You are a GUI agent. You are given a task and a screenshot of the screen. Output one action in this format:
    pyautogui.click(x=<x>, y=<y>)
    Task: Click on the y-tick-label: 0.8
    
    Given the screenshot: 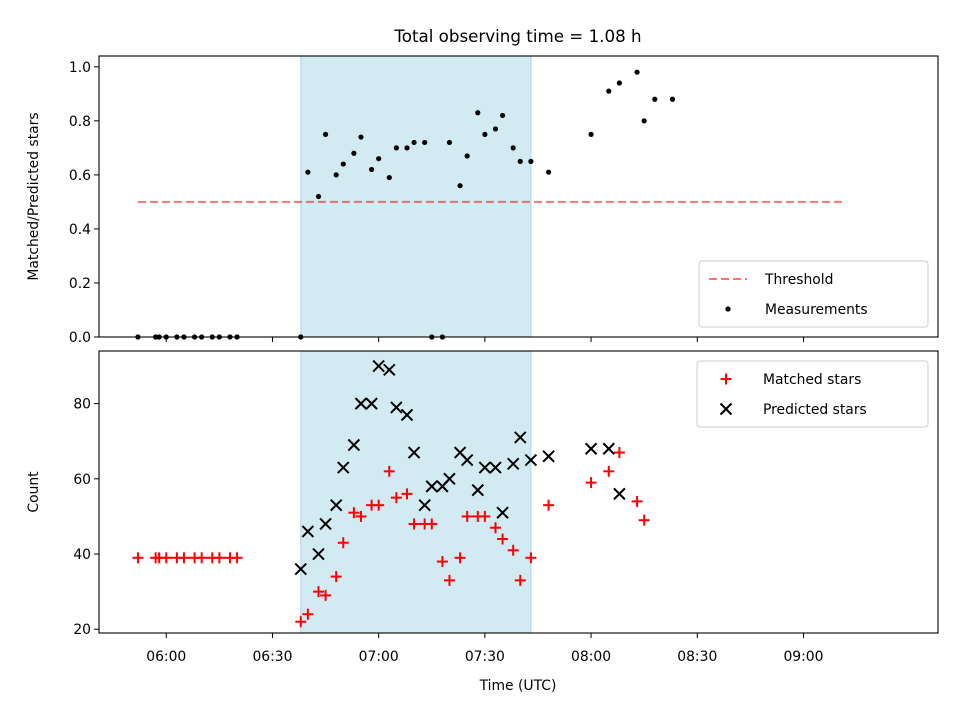 What is the action you would take?
    pyautogui.click(x=80, y=122)
    